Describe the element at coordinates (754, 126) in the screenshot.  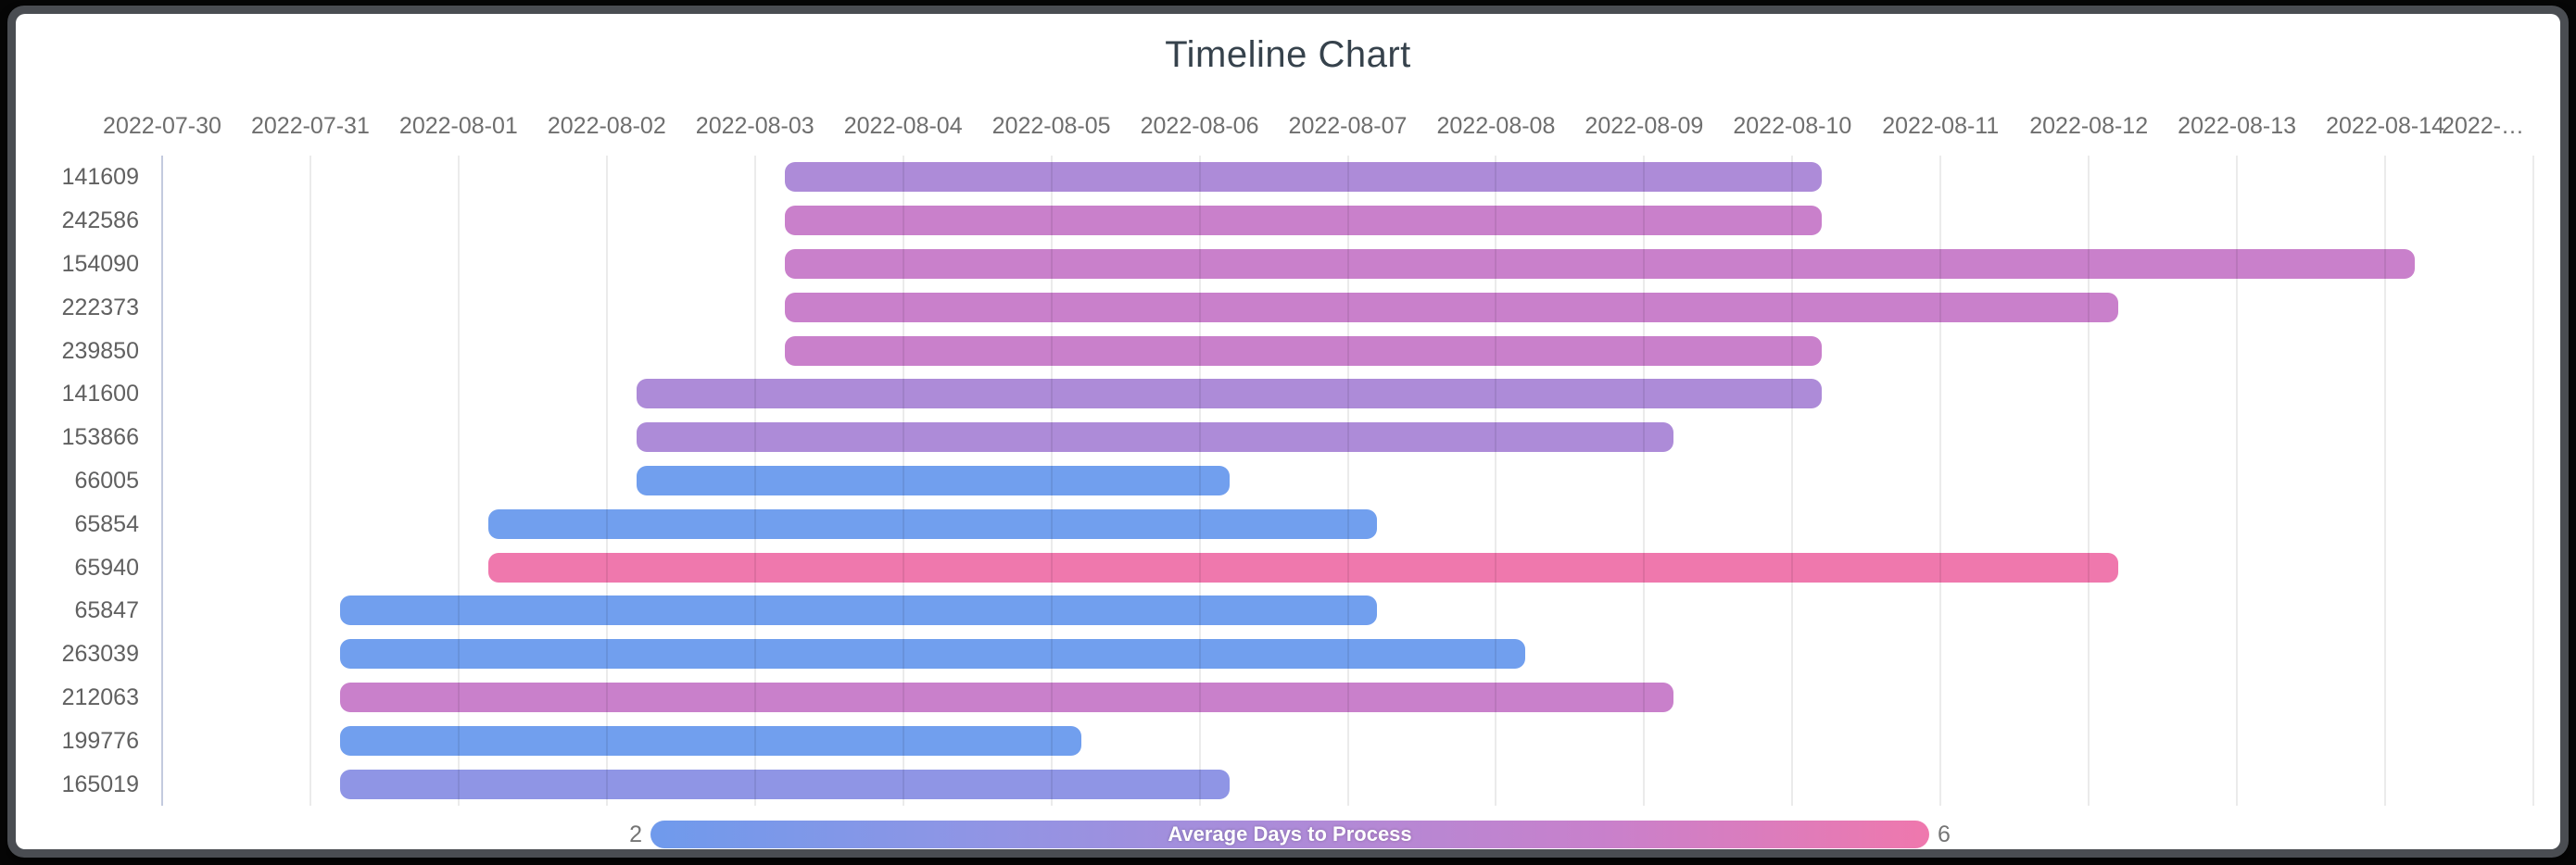
I see `x-tick-label: 2022-08-03` at that location.